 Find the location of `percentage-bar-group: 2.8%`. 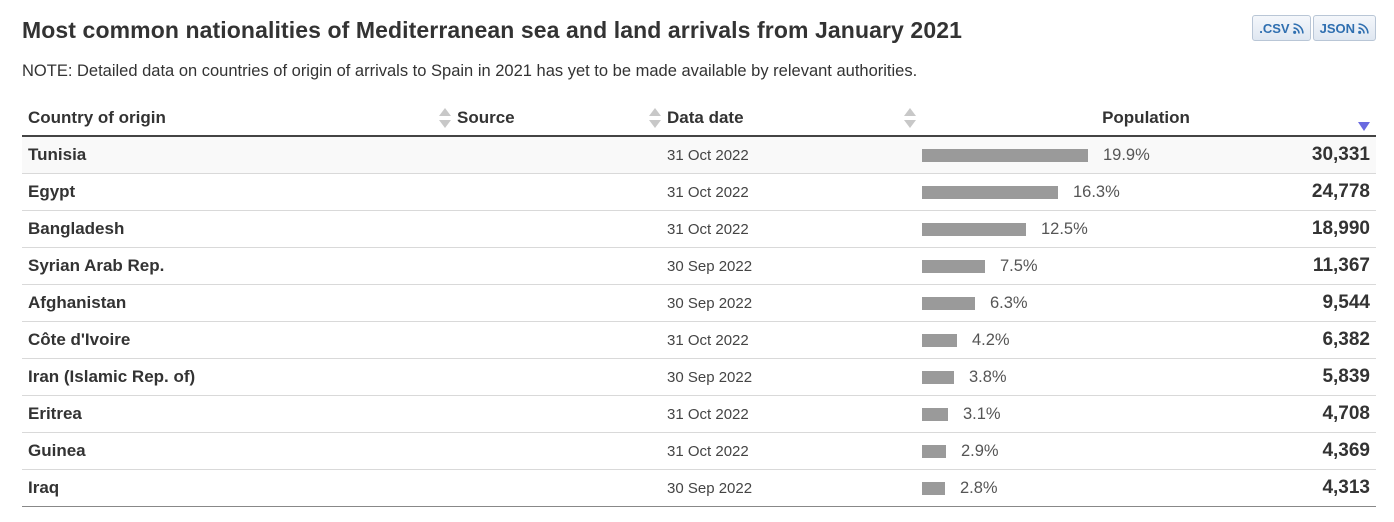

percentage-bar-group: 2.8% is located at coordinates (960, 488).